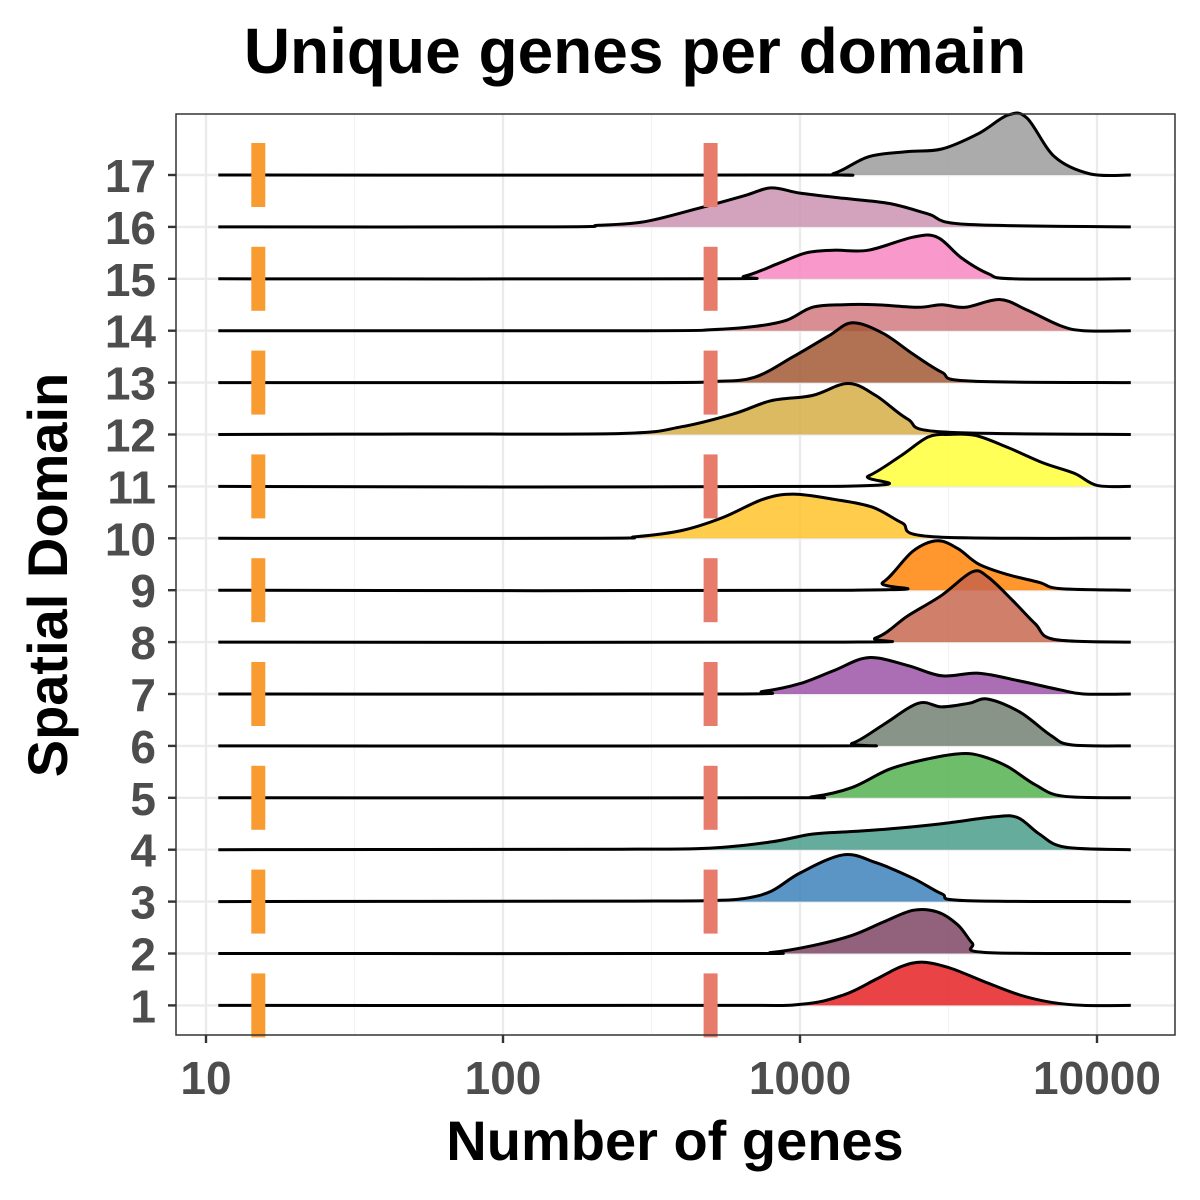 This screenshot has height=1200, width=1200. Describe the element at coordinates (143, 903) in the screenshot. I see `y-tick-label: 3` at that location.